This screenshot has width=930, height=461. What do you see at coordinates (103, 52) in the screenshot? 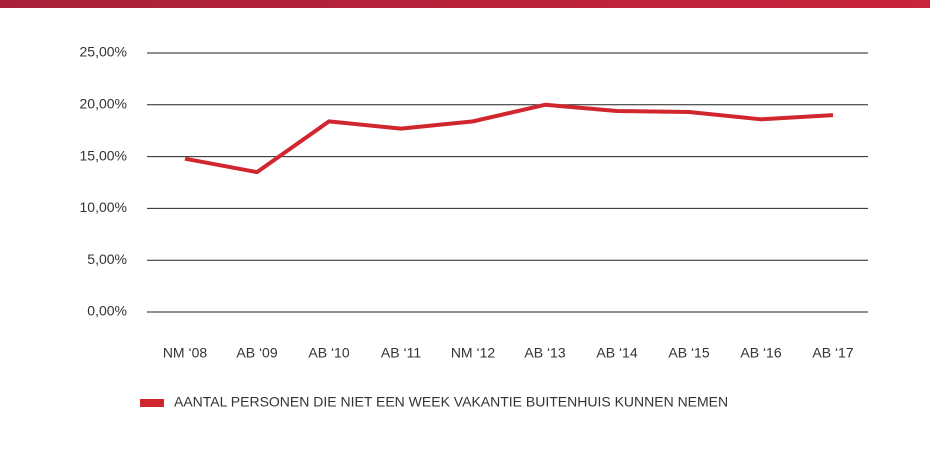
I see `y-tick-label: 25,00%` at bounding box center [103, 52].